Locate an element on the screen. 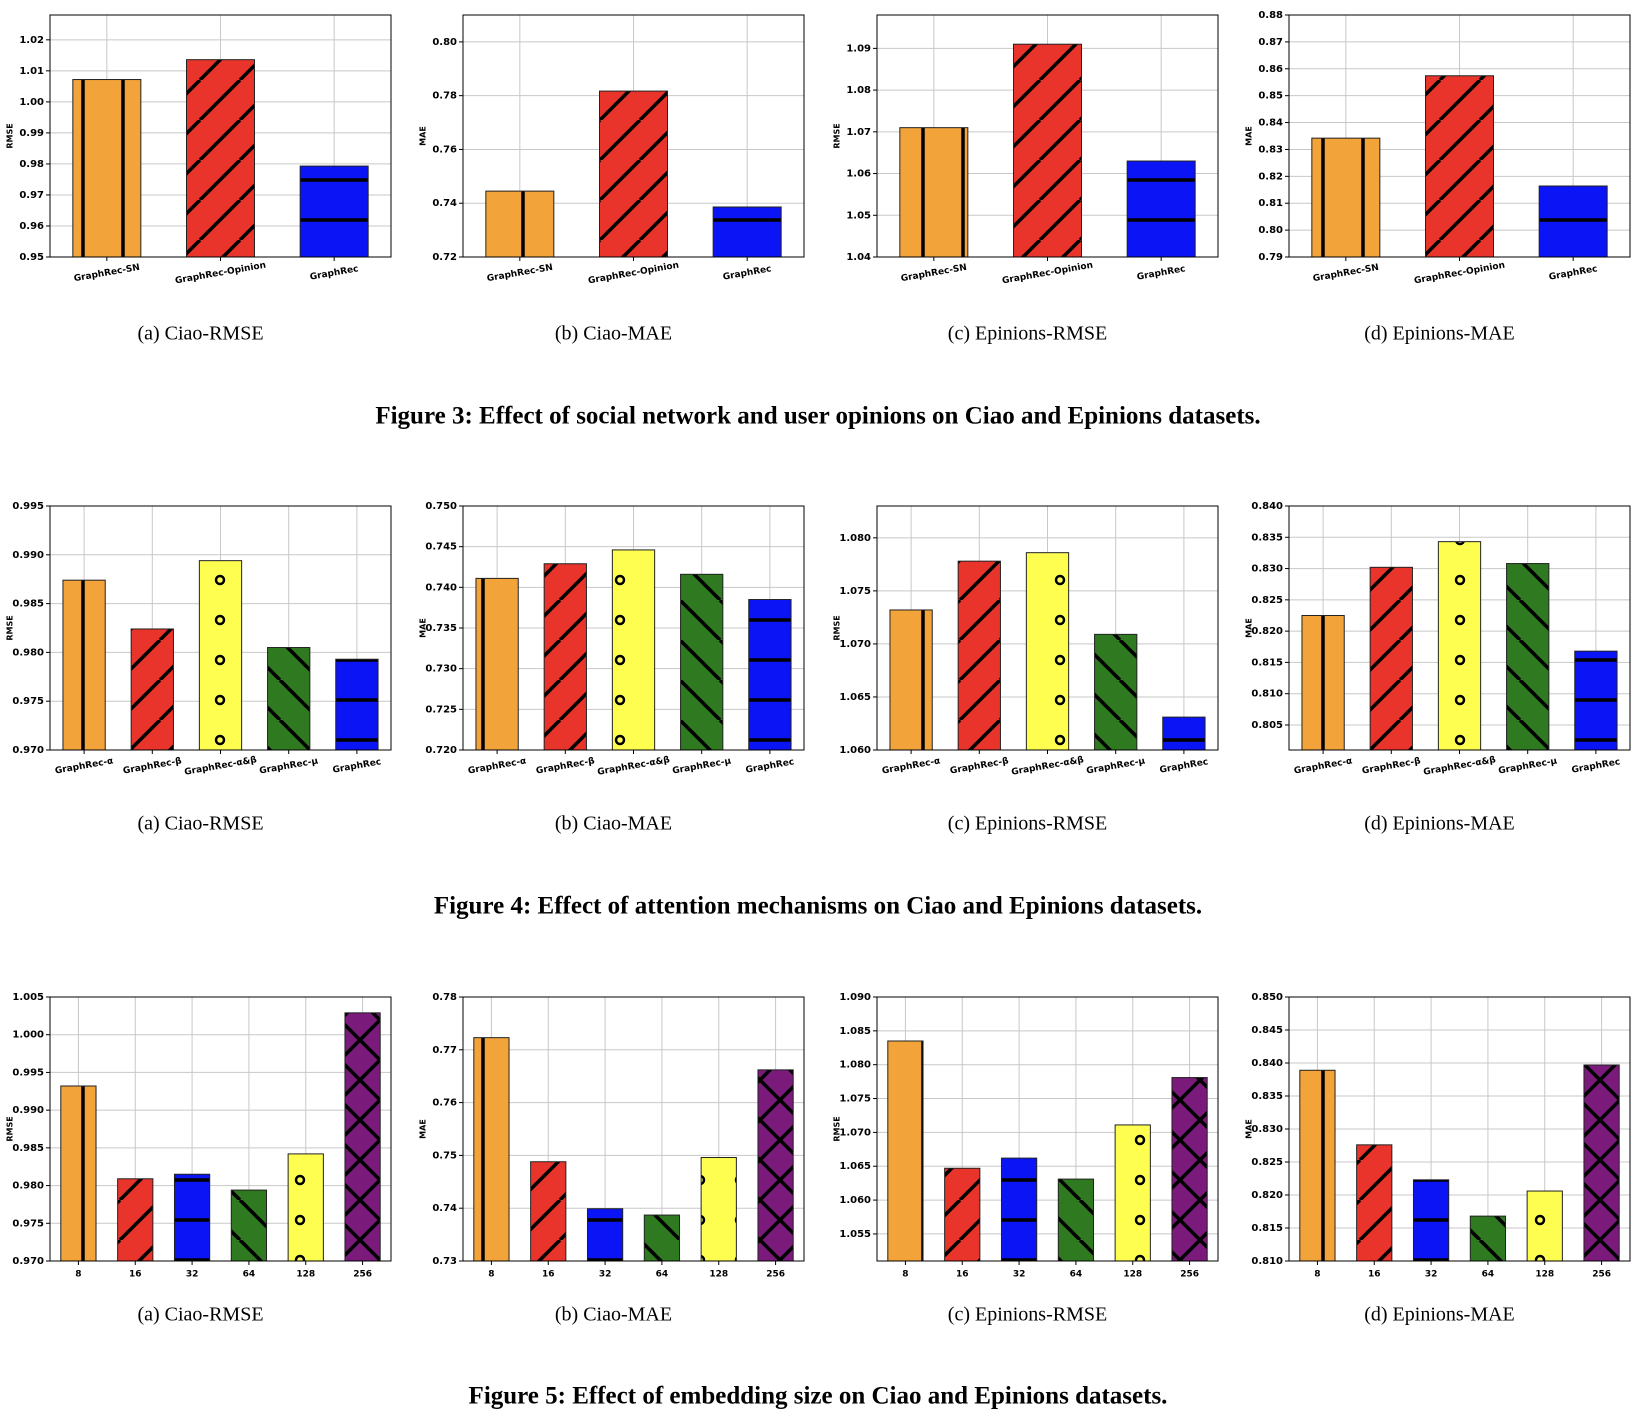 The image size is (1636, 1416). x-tick-label: 16 is located at coordinates (962, 1275).